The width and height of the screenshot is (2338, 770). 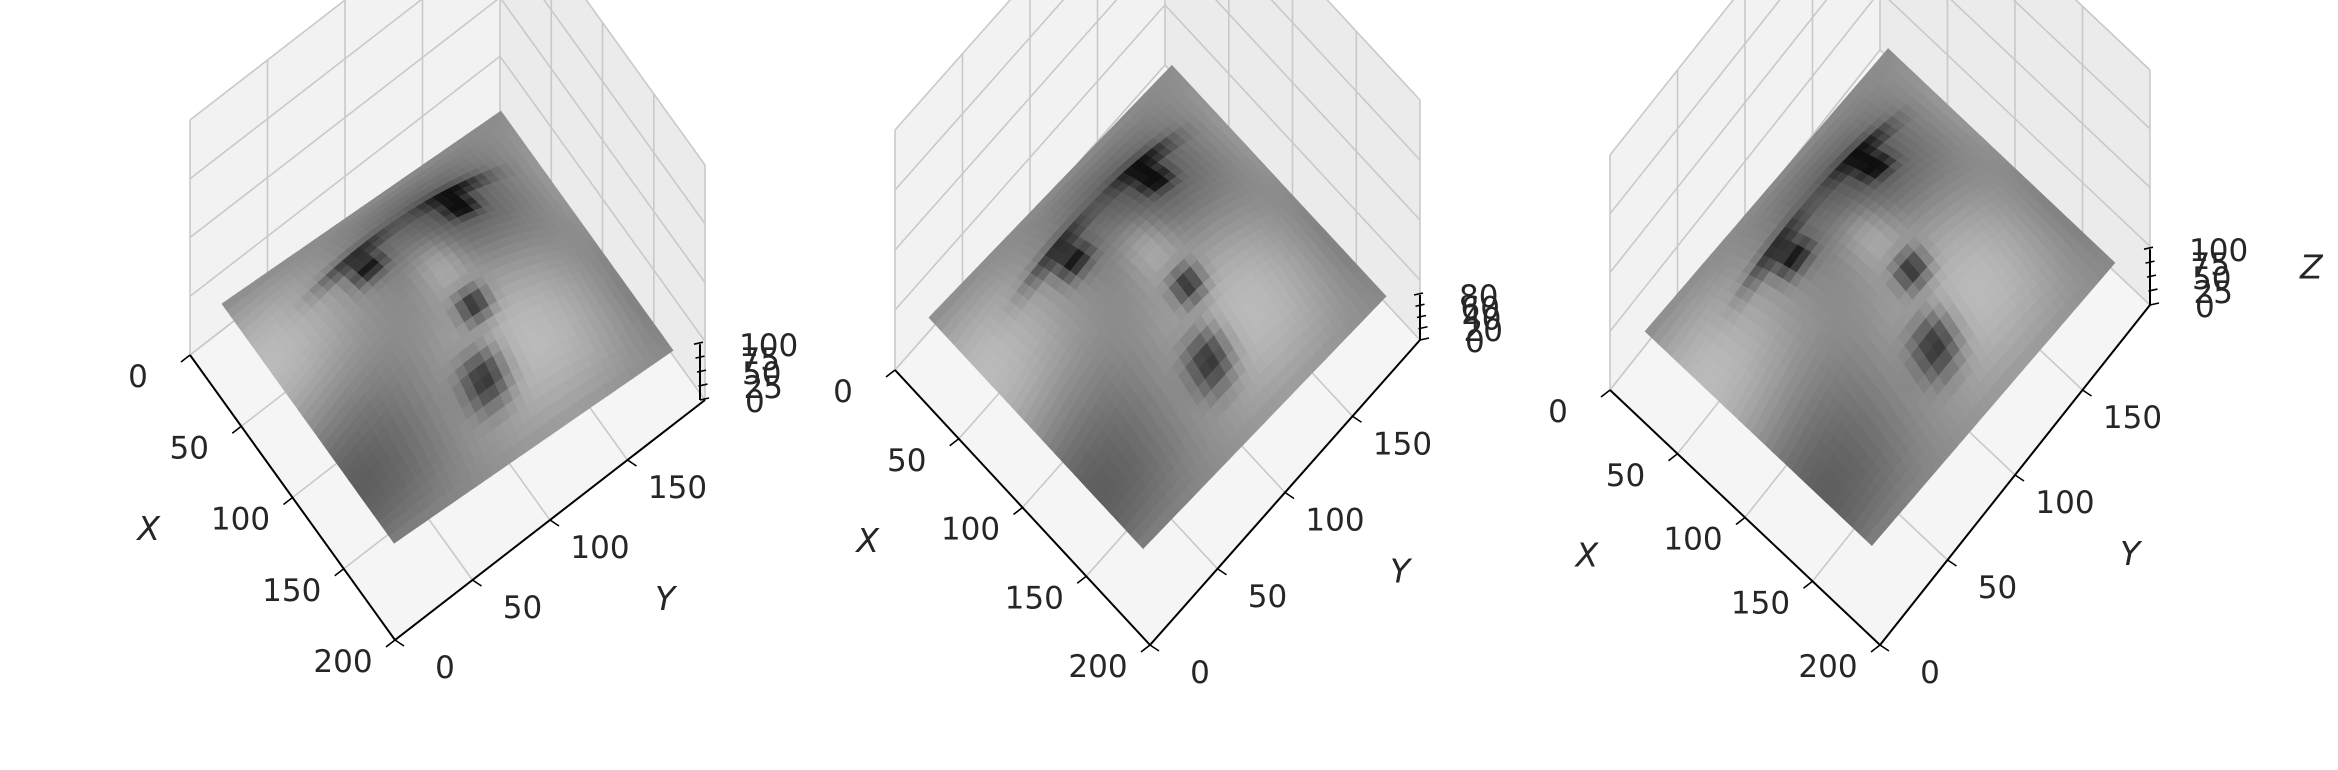 I want to click on z-tick-label: 80, so click(x=1478, y=297).